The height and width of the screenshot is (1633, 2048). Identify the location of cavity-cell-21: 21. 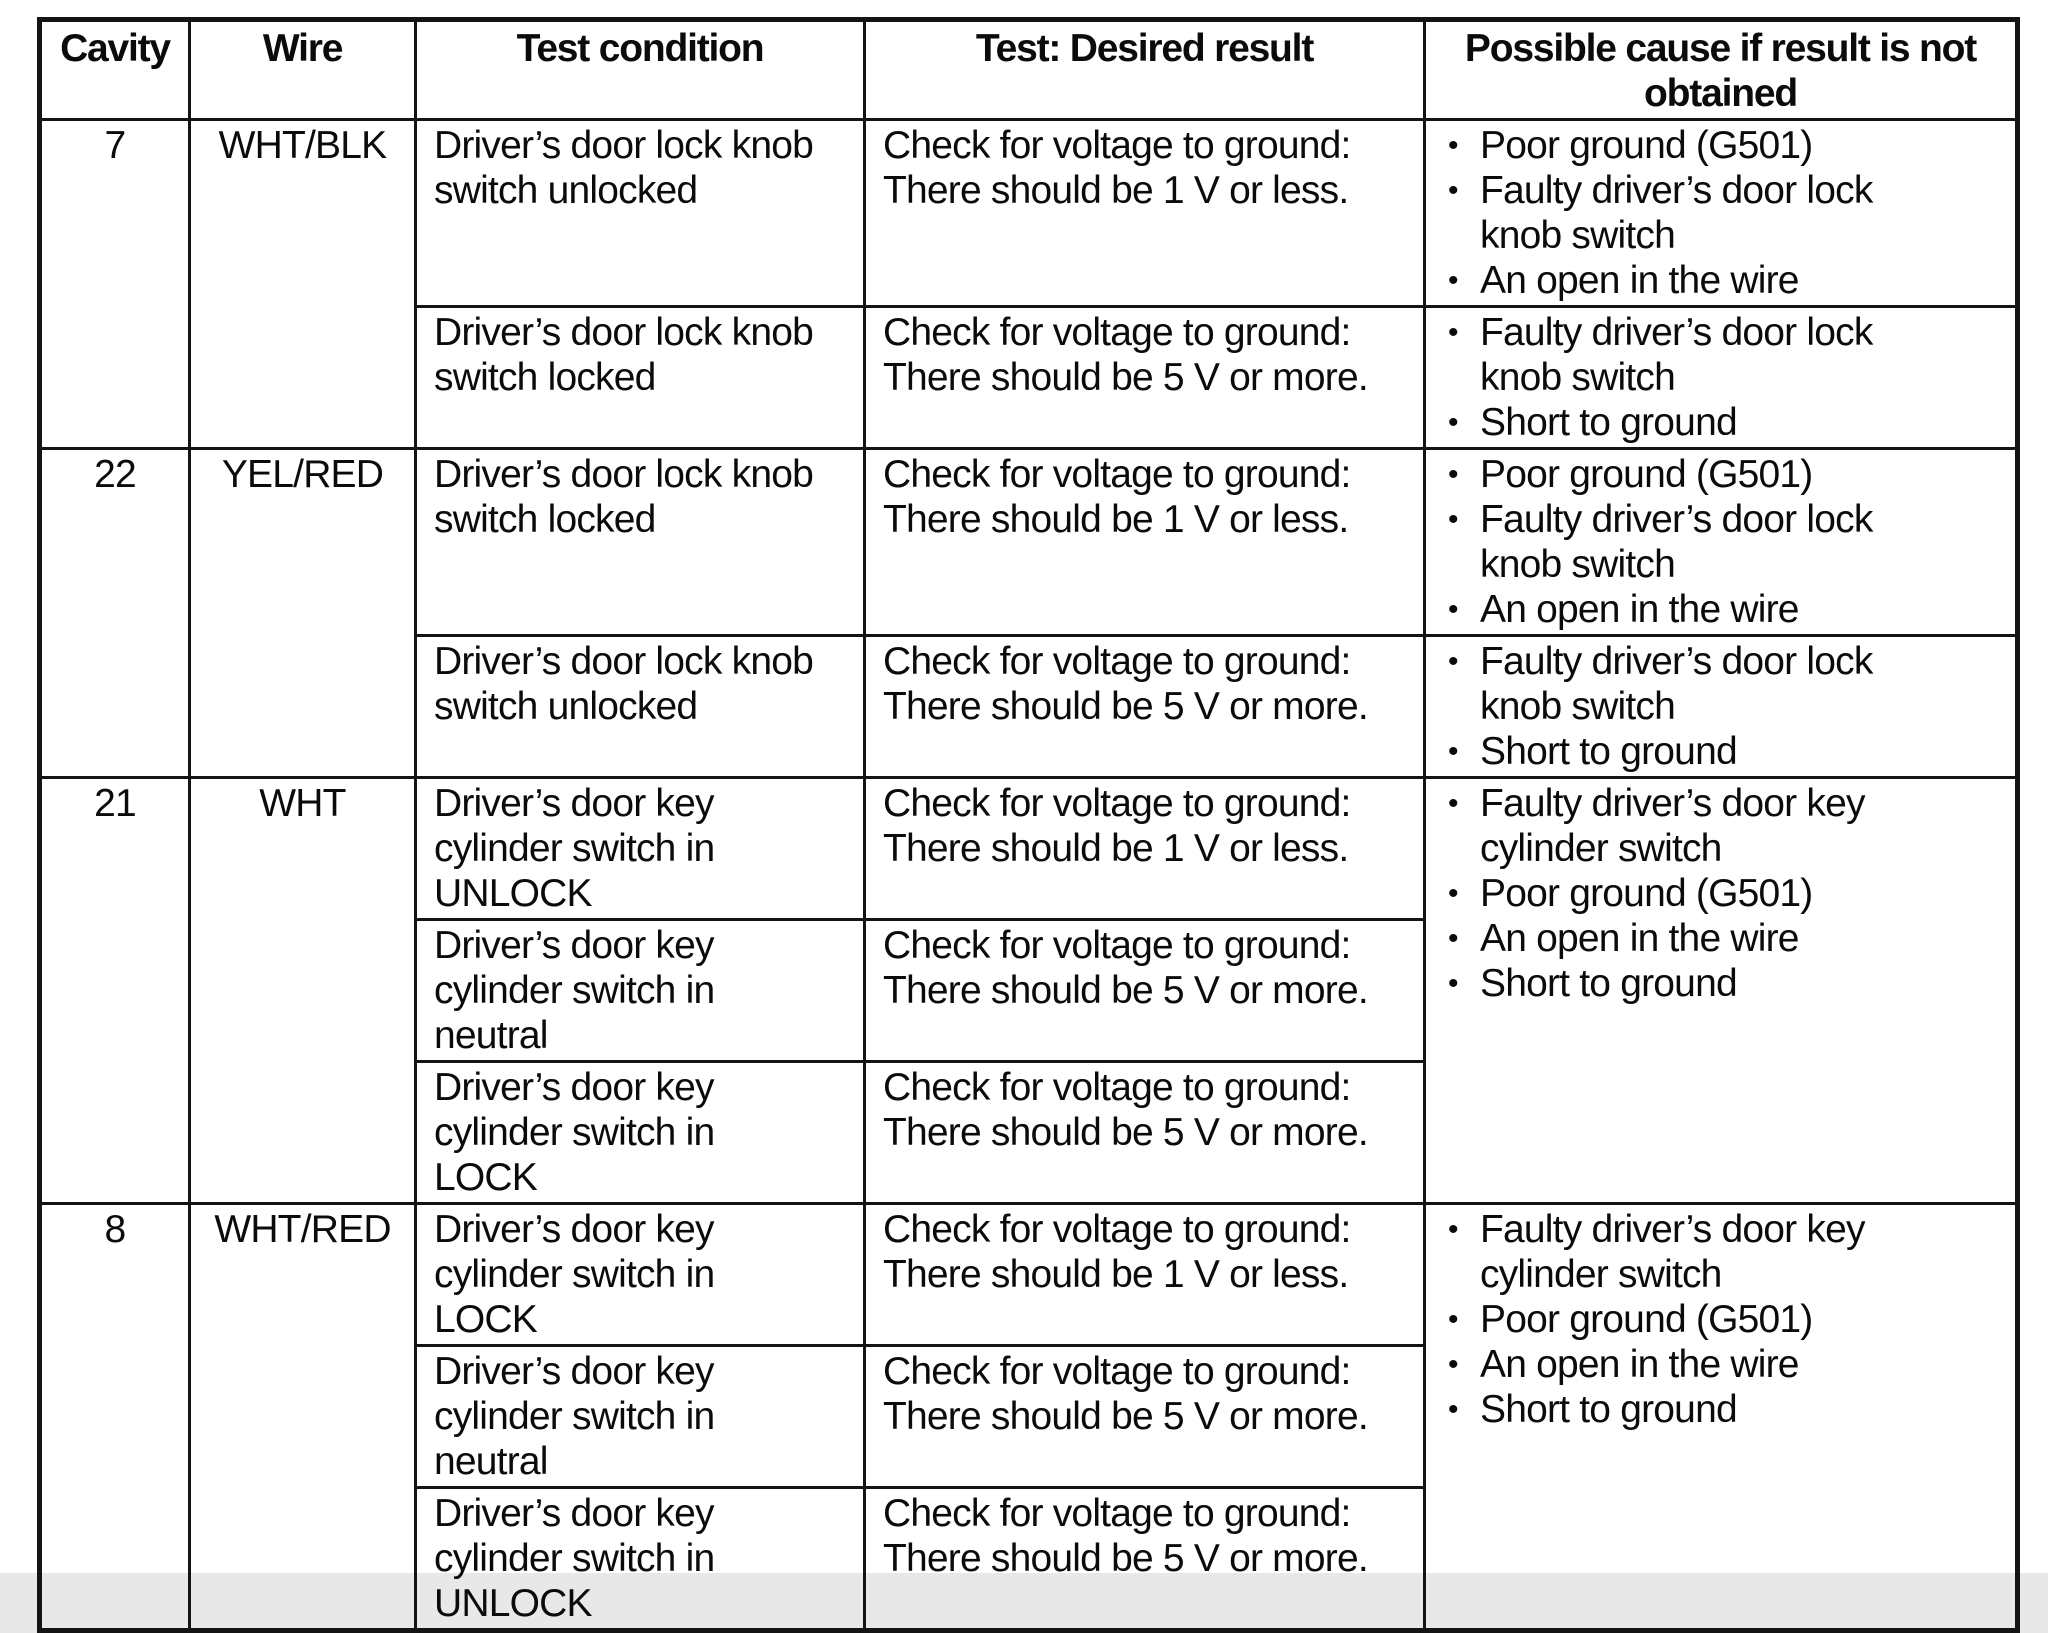
(114, 990).